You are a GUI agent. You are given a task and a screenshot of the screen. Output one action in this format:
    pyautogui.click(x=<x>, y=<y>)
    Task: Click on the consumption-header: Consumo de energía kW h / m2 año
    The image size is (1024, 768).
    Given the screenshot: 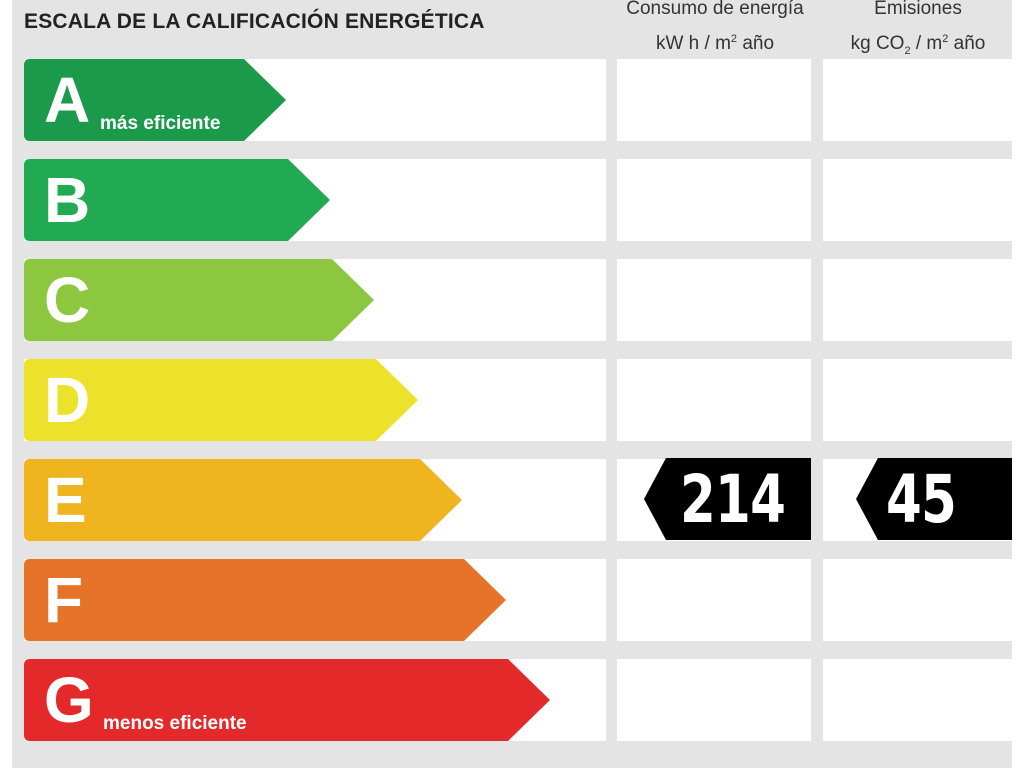 What is the action you would take?
    pyautogui.click(x=715, y=29)
    